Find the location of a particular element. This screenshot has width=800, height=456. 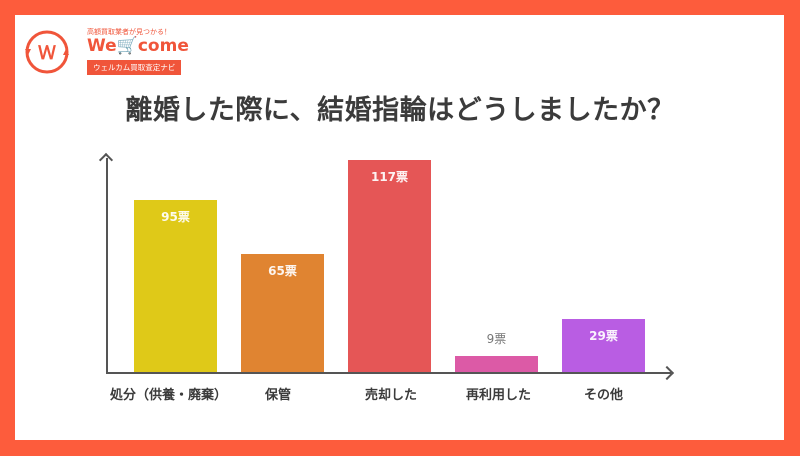

wordmark-right: come is located at coordinates (163, 46).